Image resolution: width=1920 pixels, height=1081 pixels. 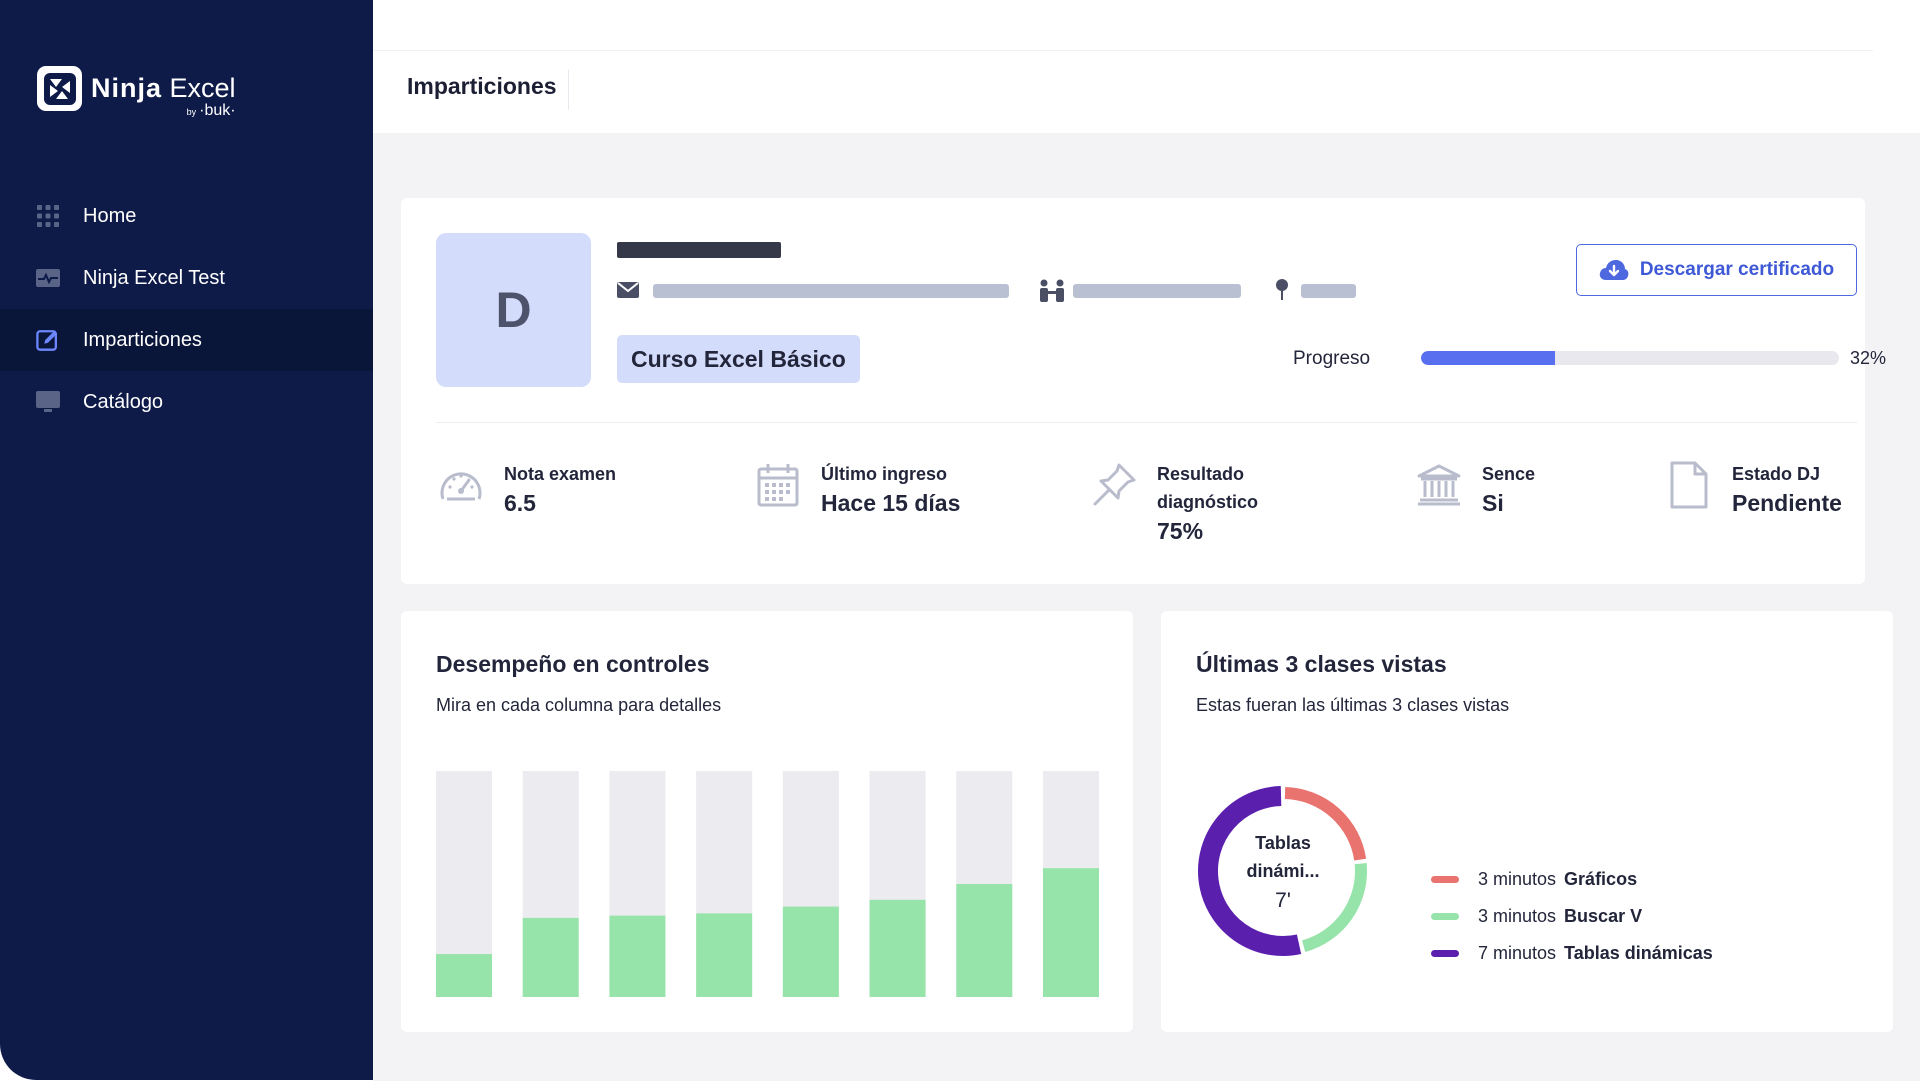 I want to click on brand-name: Ninja, so click(x=127, y=88).